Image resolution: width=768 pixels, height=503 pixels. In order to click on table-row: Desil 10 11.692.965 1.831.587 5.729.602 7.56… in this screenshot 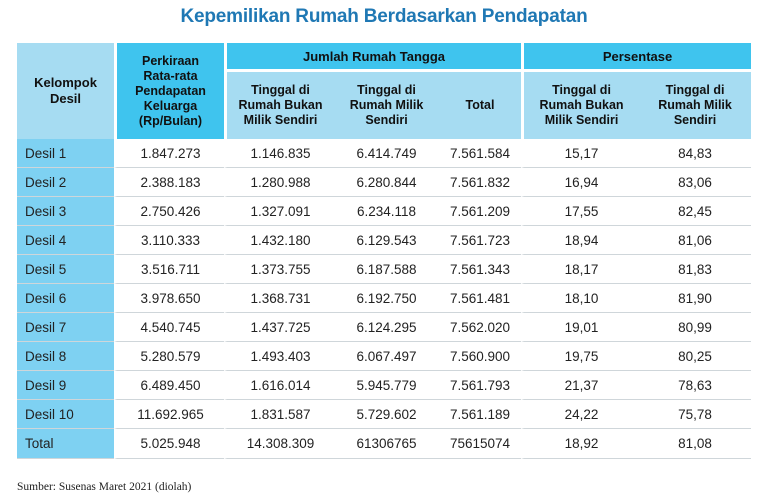, I will do `click(384, 414)`.